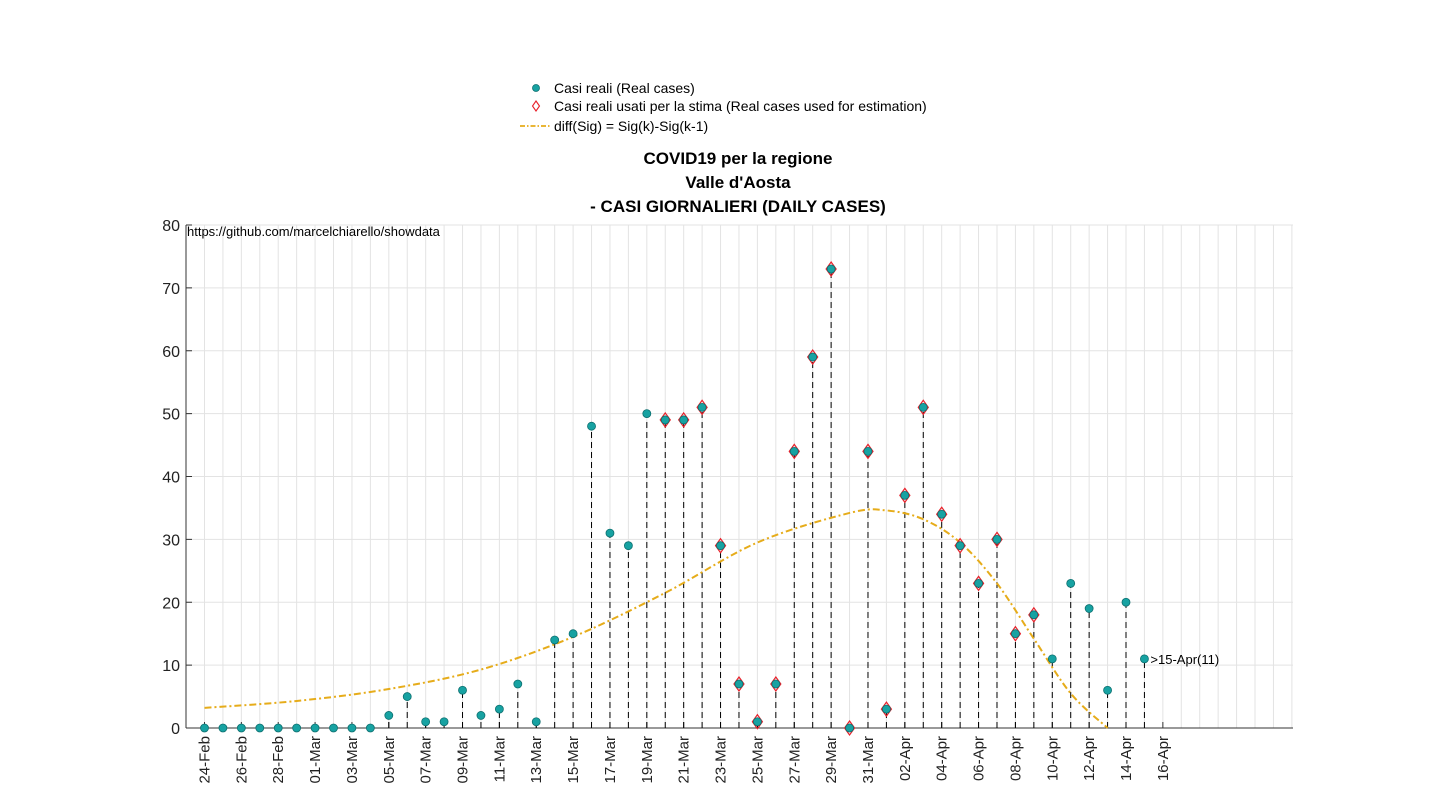 The image size is (1430, 800). What do you see at coordinates (1184, 659) in the screenshot?
I see `end-label: >15-Apr(11)` at bounding box center [1184, 659].